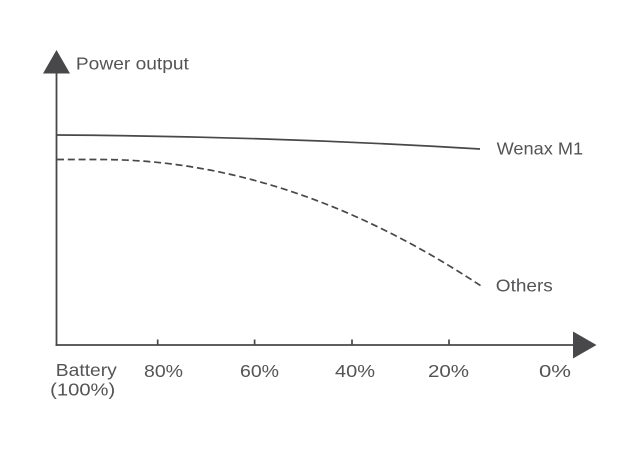 The width and height of the screenshot is (640, 450). Describe the element at coordinates (524, 286) in the screenshot. I see `svg-text: Others` at that location.